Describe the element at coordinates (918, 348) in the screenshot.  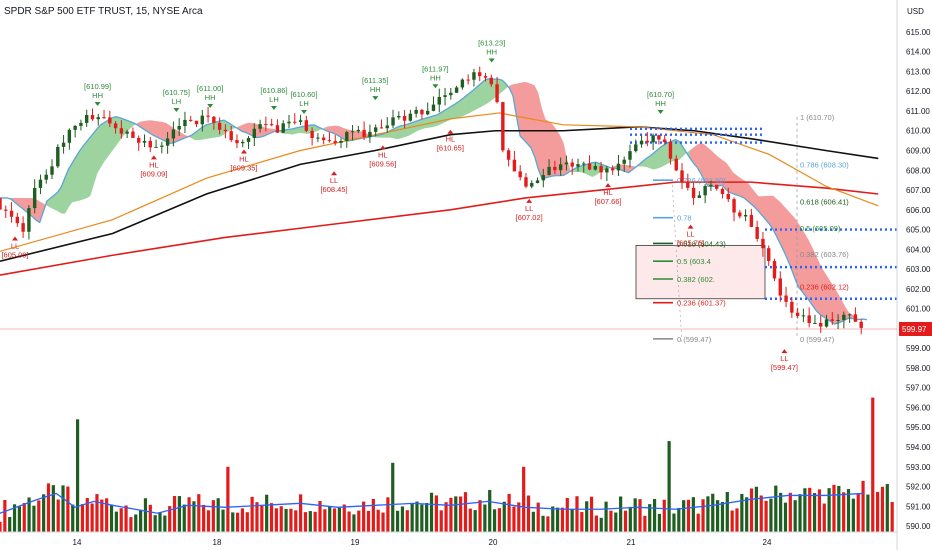
I see `y-tick-label: 599.00` at that location.